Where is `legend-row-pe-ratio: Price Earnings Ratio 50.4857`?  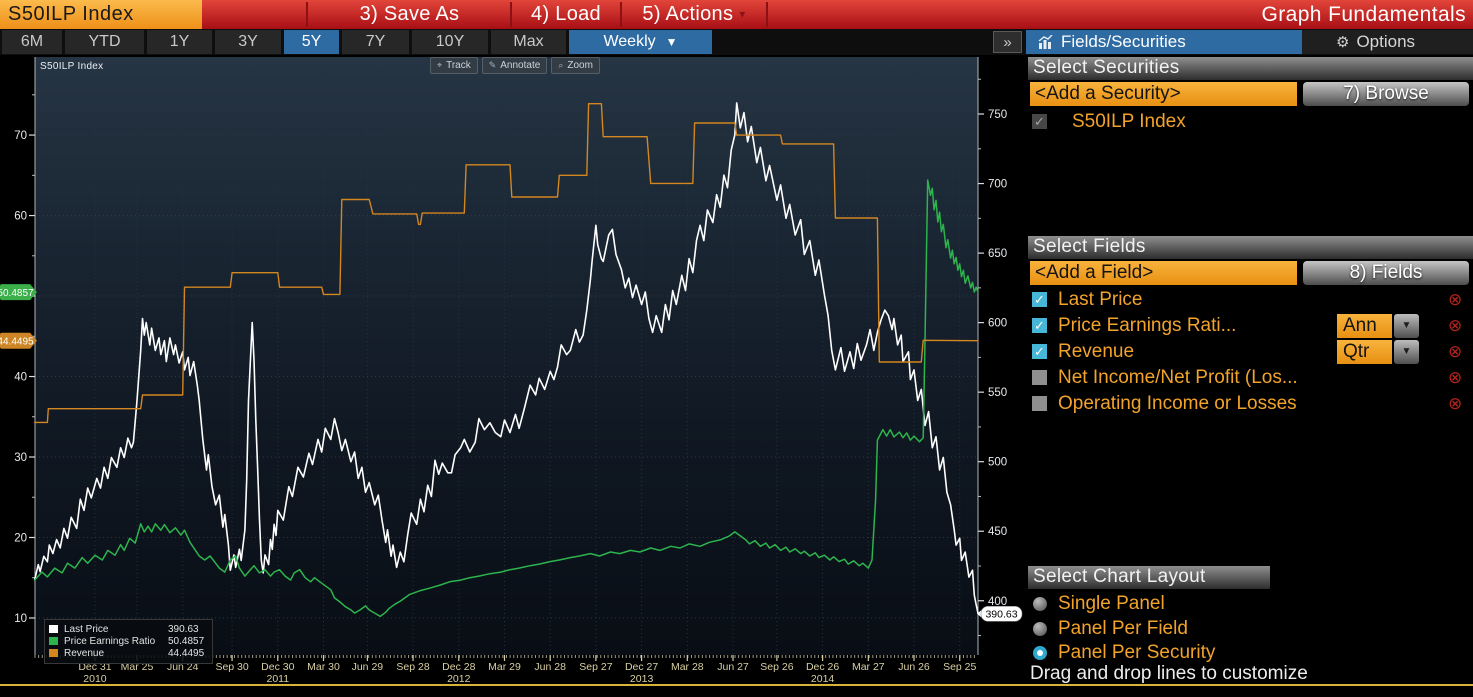
legend-row-pe-ratio: Price Earnings Ratio 50.4857 is located at coordinates (126, 641).